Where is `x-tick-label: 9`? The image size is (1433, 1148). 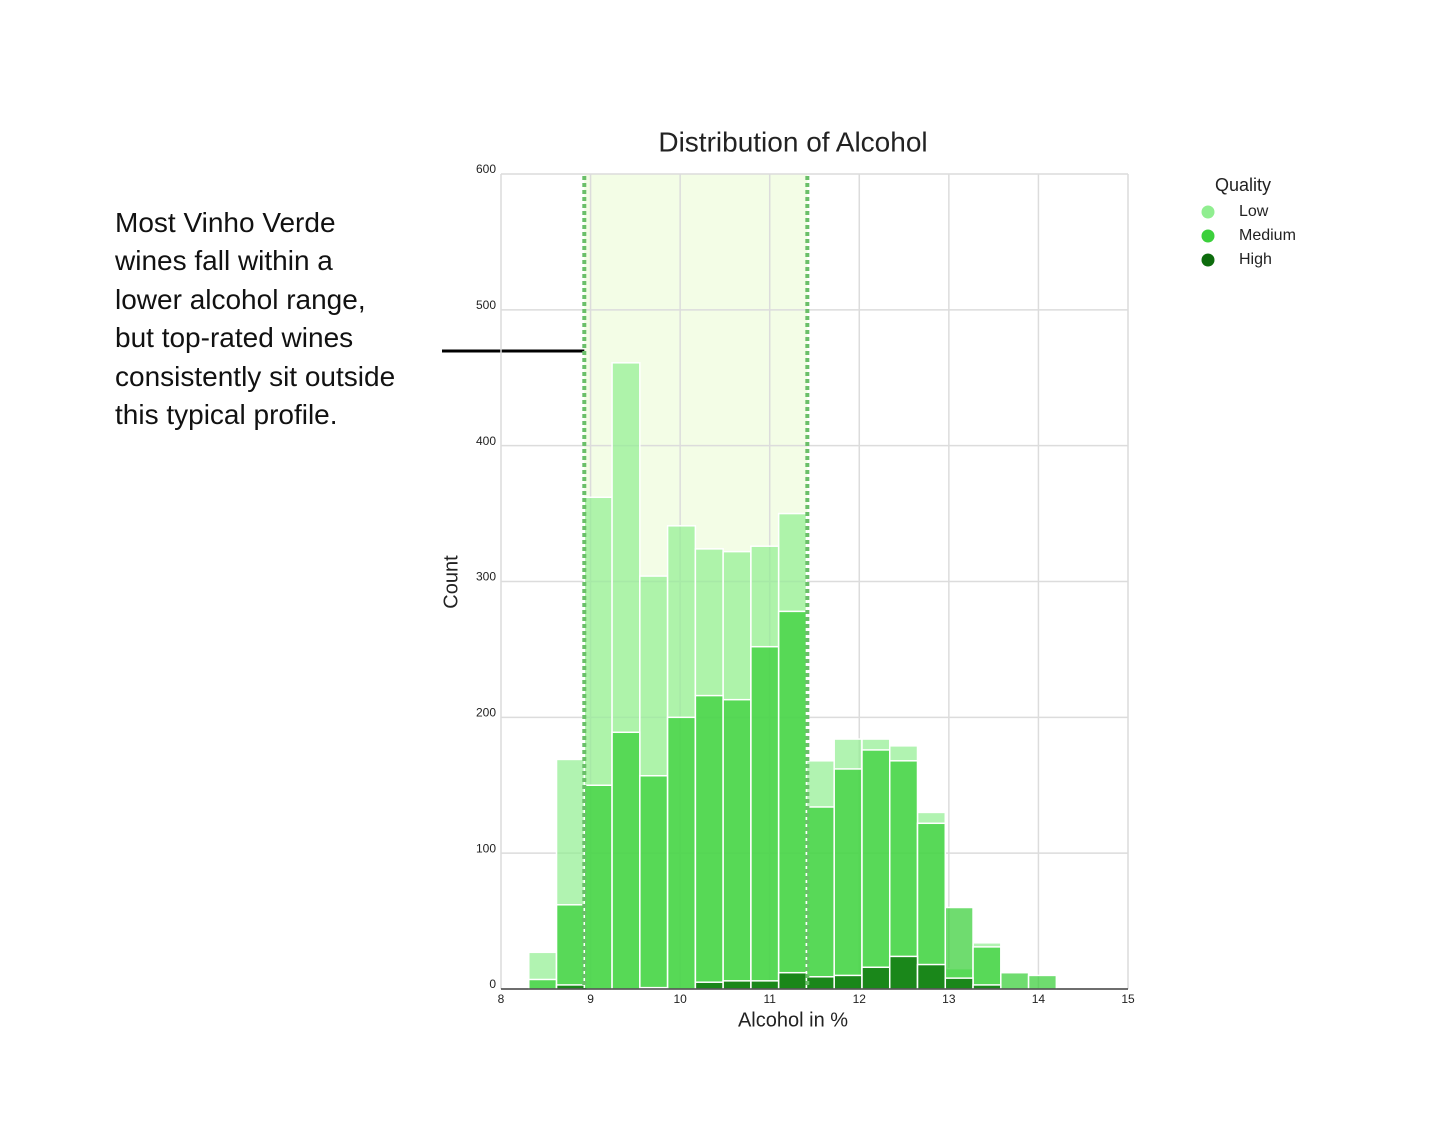 x-tick-label: 9 is located at coordinates (590, 999).